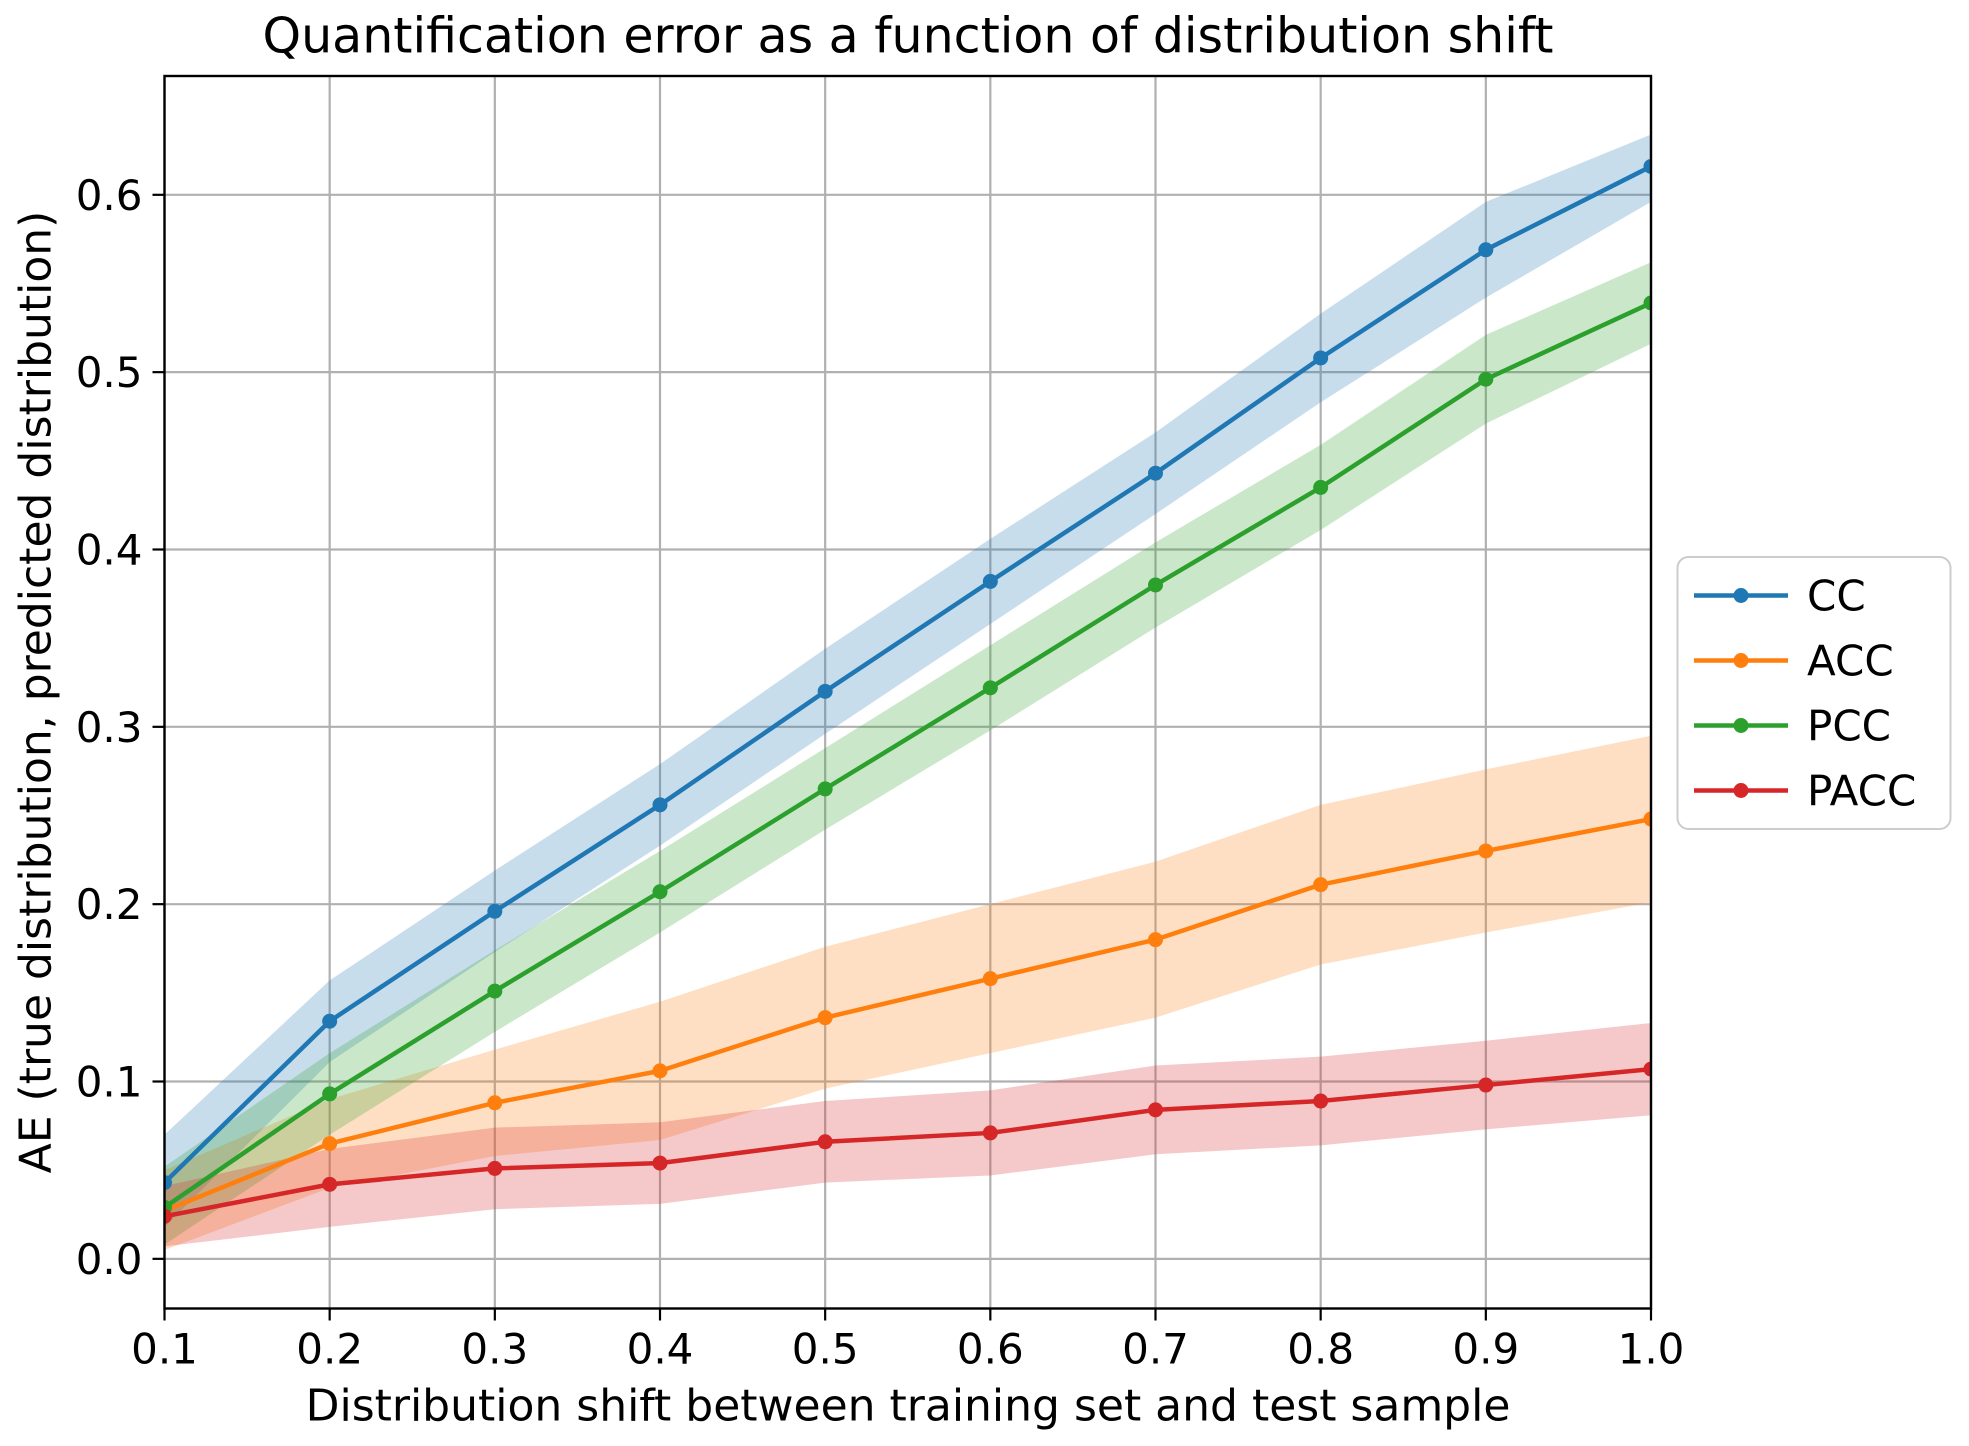  Describe the element at coordinates (990, 1349) in the screenshot. I see `x-tick-label: 0.6` at that location.